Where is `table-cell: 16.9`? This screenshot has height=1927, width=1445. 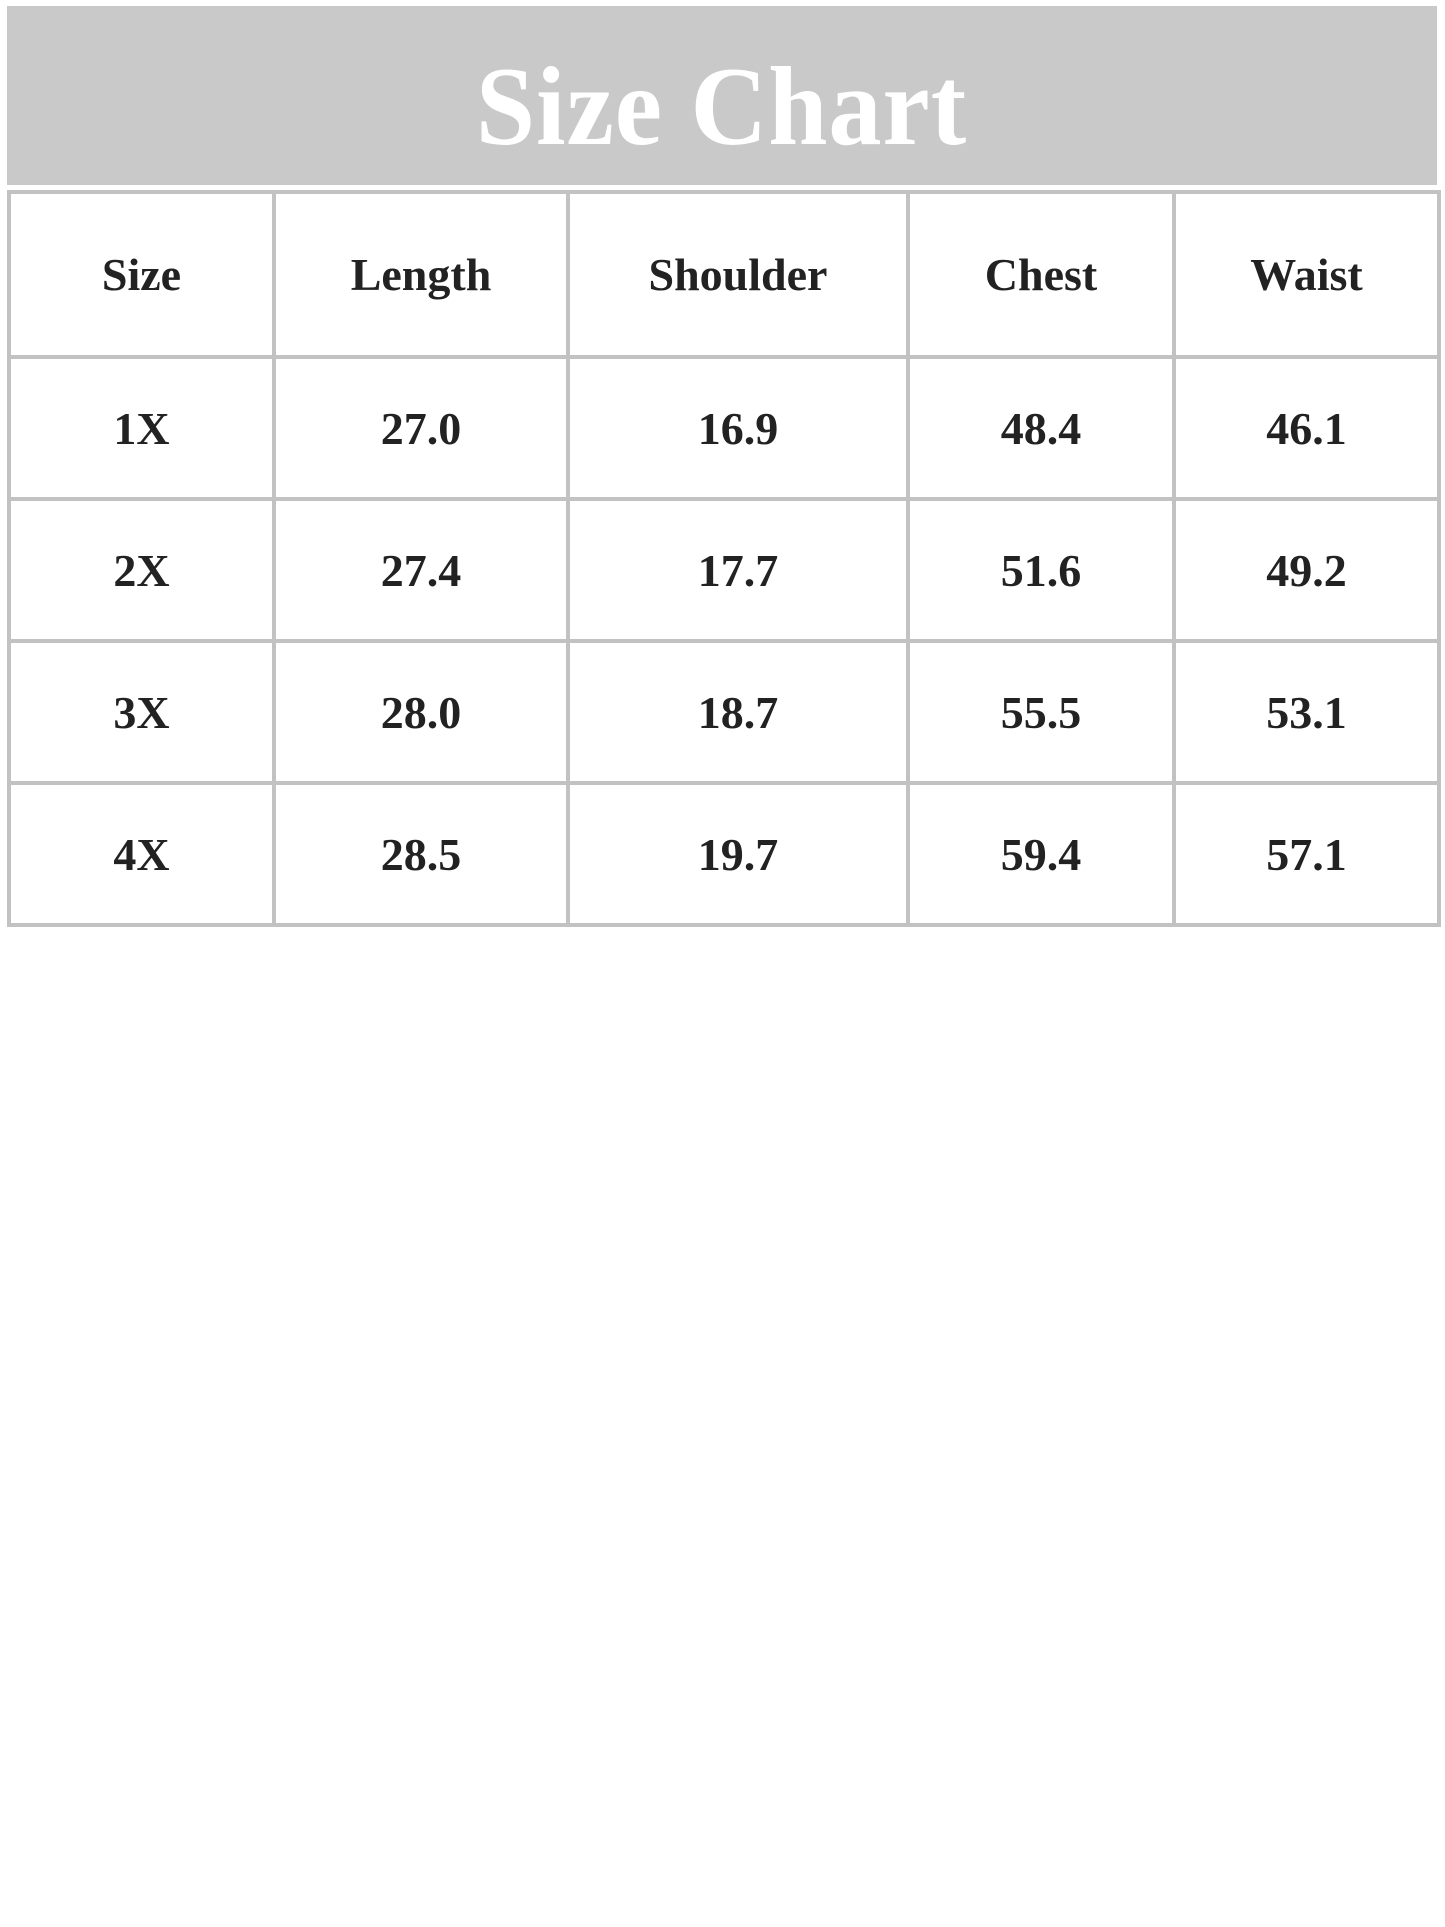 table-cell: 16.9 is located at coordinates (738, 428).